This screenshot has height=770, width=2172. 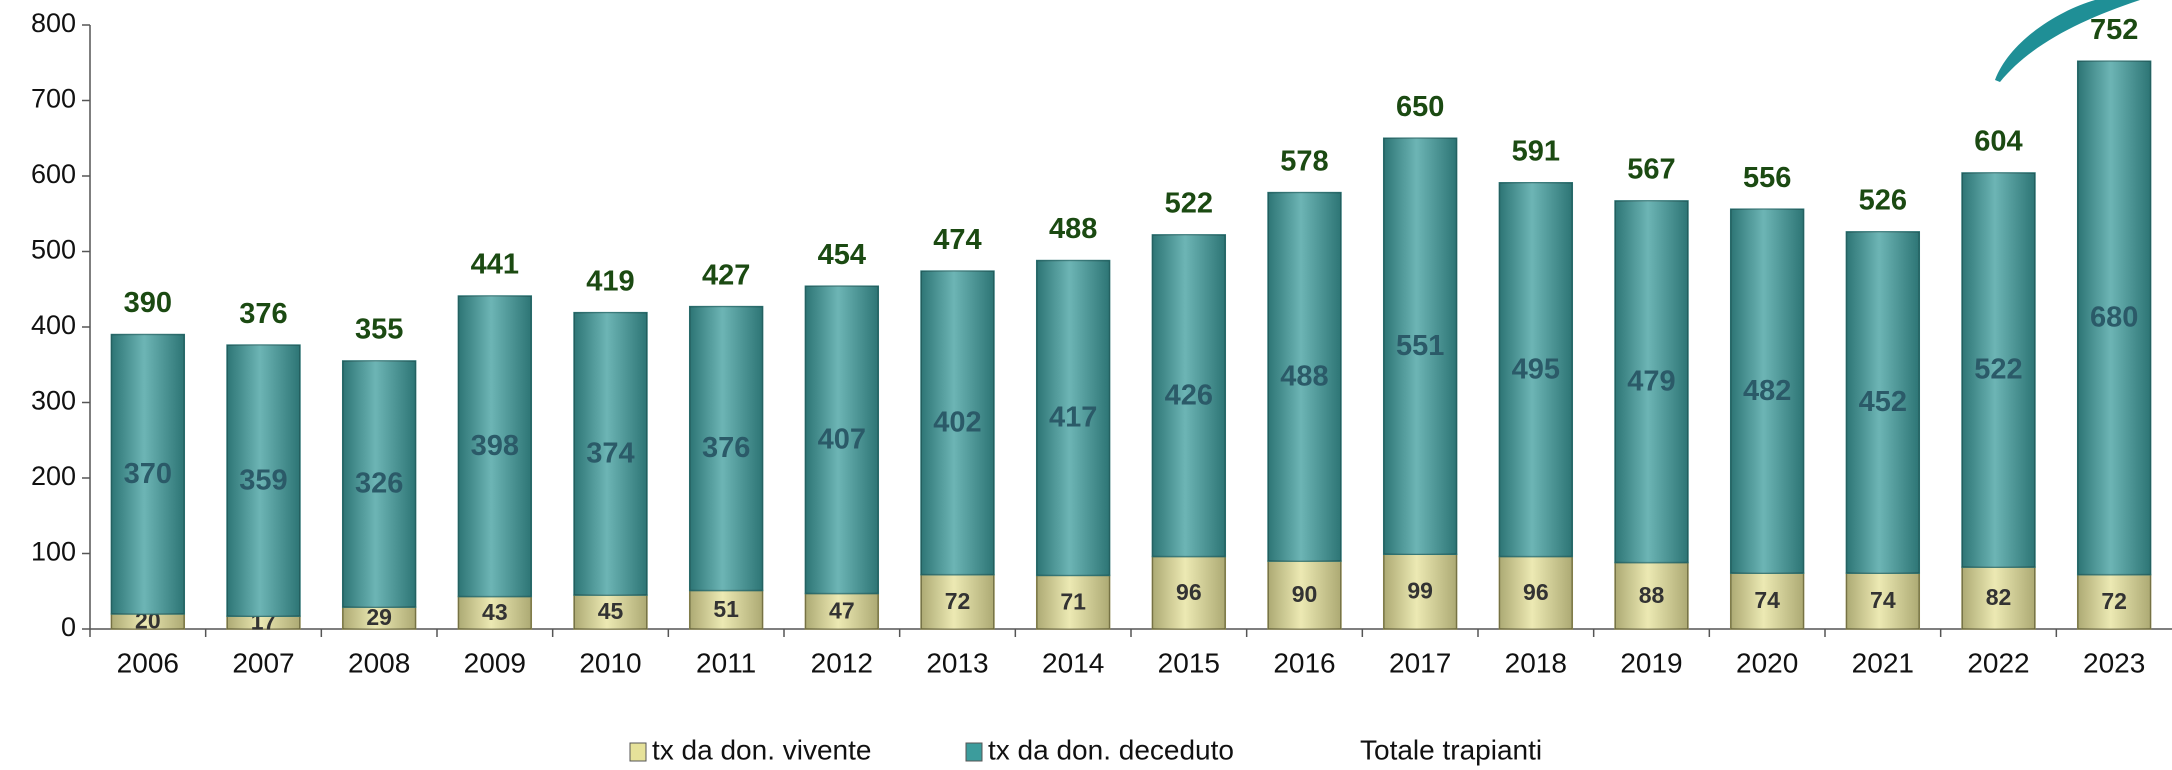 What do you see at coordinates (842, 255) in the screenshot?
I see `total-label: 454` at bounding box center [842, 255].